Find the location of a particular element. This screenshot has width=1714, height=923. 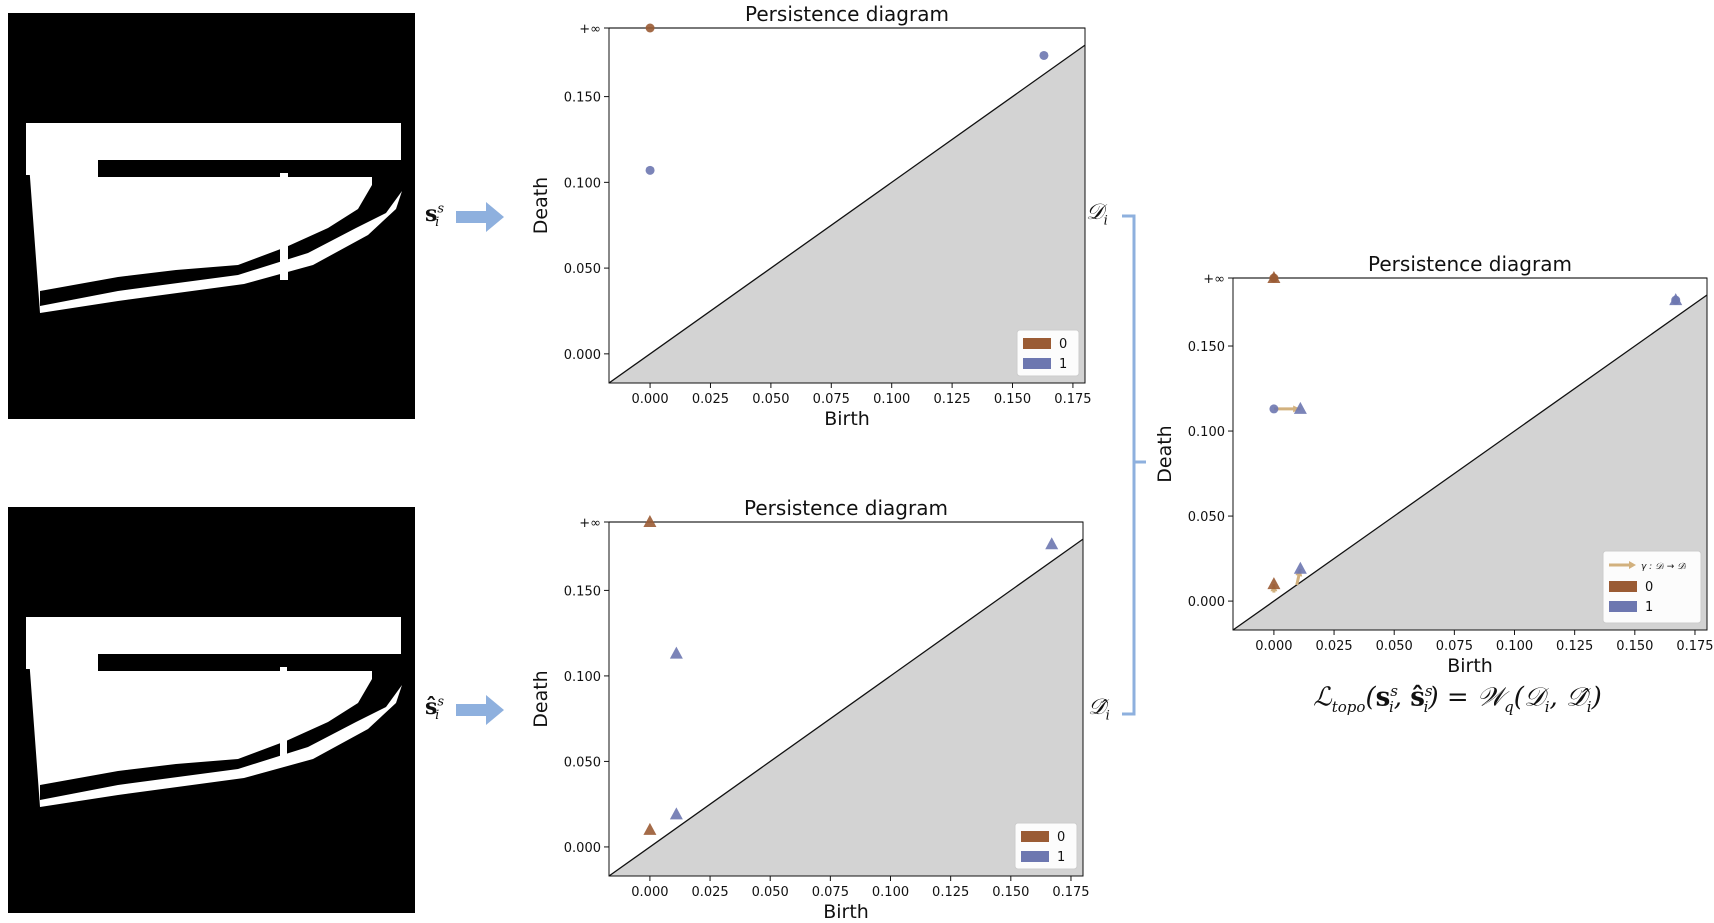

D-label: 𝒟i is located at coordinates (1097, 214).